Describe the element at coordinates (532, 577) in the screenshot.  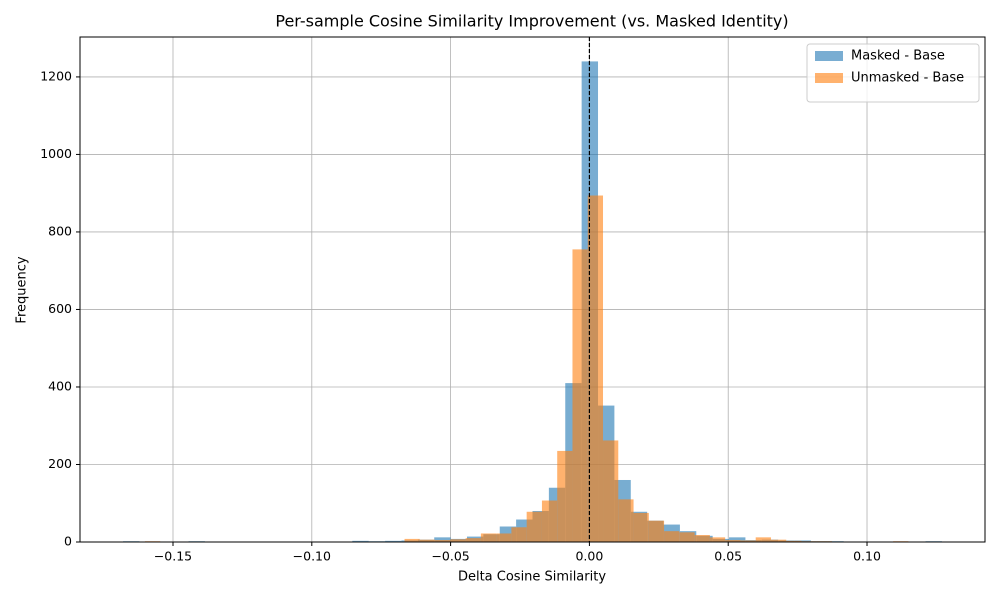
I see `x-axis-label: Delta Cosine Similarity` at that location.